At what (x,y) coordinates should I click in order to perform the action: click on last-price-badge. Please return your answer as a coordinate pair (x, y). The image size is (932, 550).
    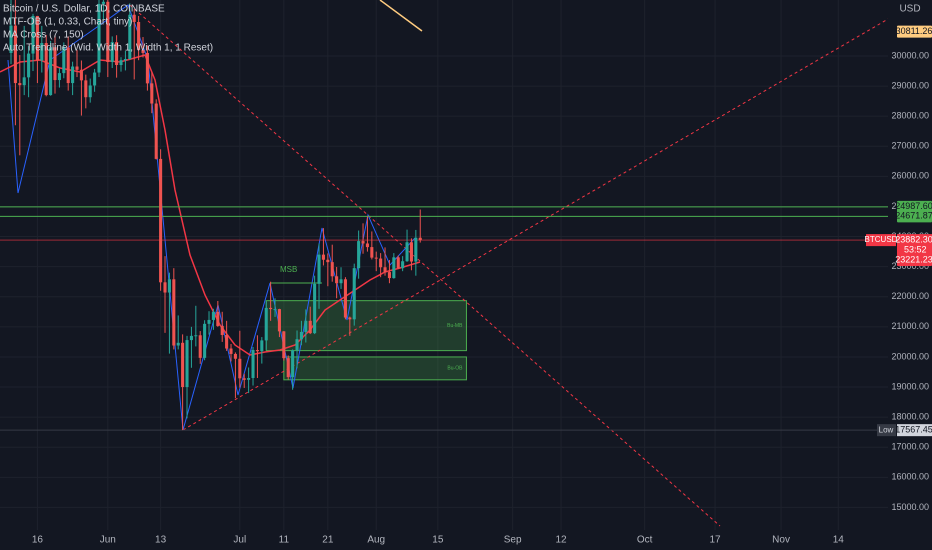
    Looking at the image, I should click on (914, 245).